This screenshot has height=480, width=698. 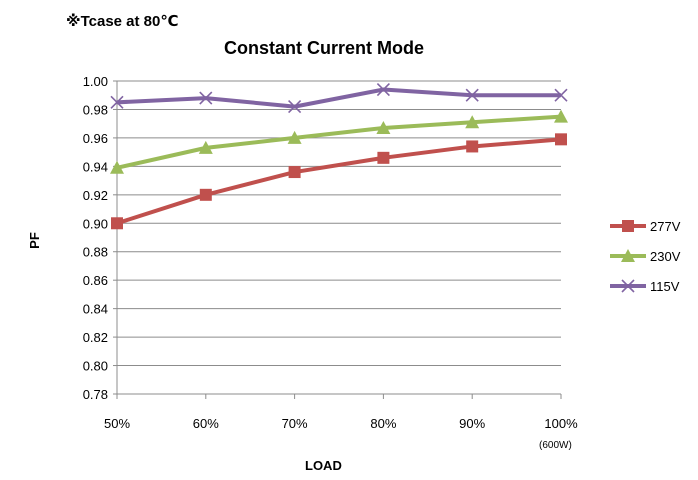 What do you see at coordinates (339, 142) in the screenshot?
I see `series-line-230V` at bounding box center [339, 142].